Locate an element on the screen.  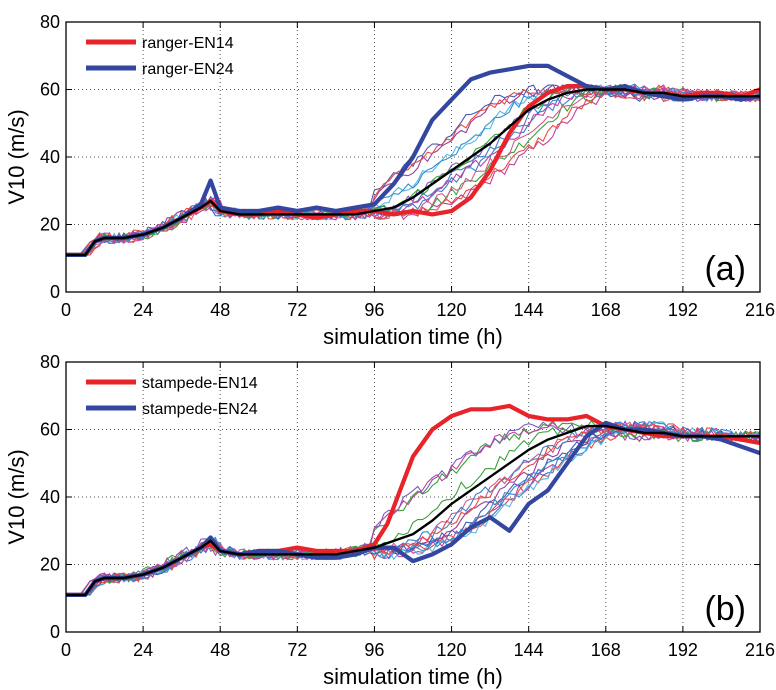
legend-label: ranger-EN24 is located at coordinates (188, 69).